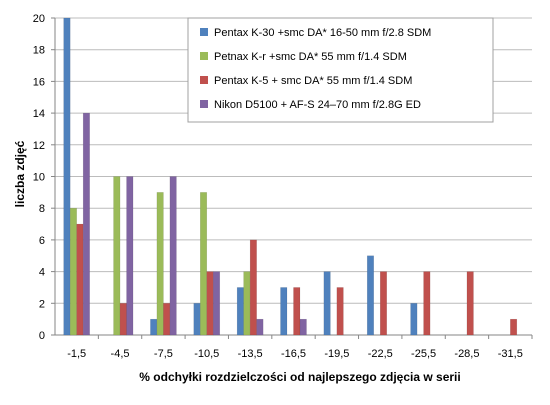  I want to click on bar-series3--7,5, so click(167, 319).